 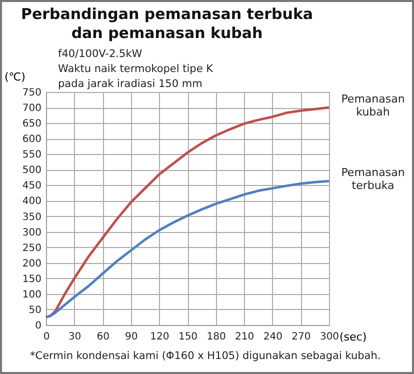 I want to click on y-tick-label: 150, so click(x=32, y=279).